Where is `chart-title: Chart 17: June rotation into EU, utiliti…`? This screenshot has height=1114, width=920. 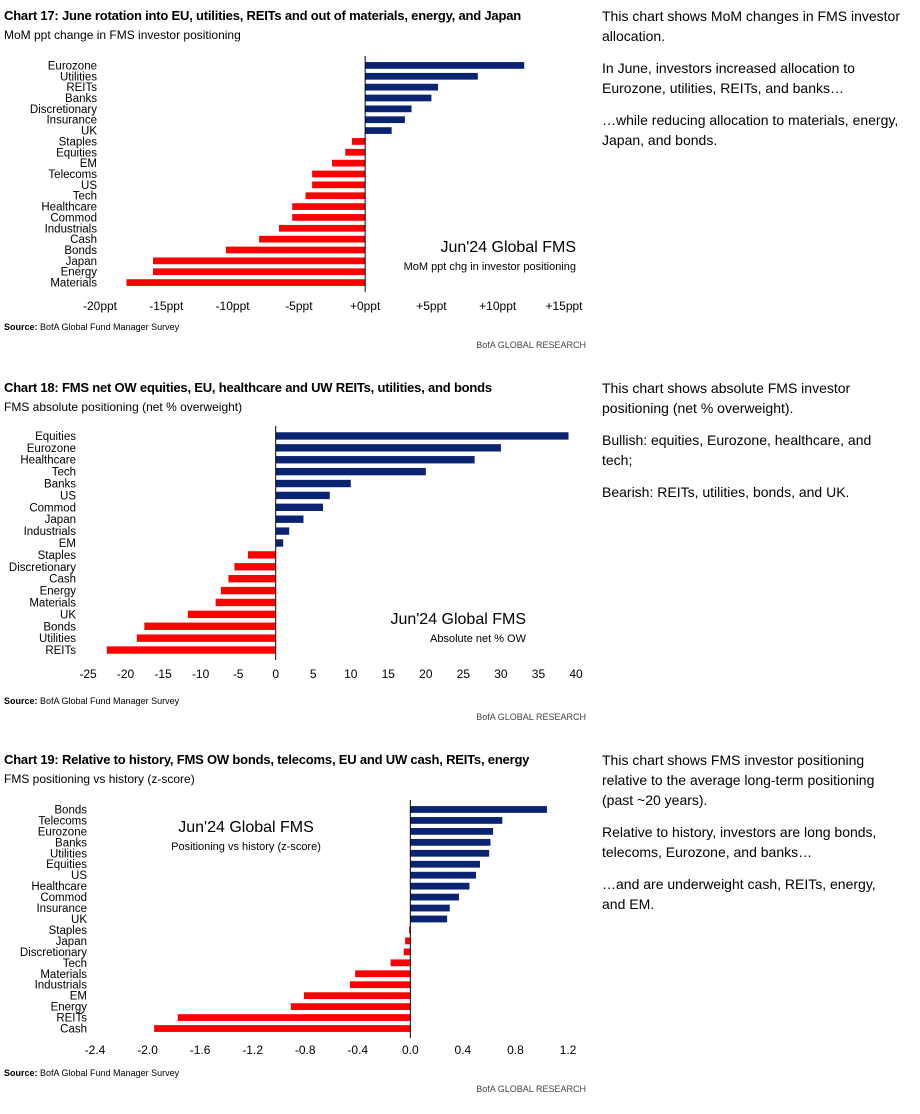 chart-title: Chart 17: June rotation into EU, utiliti… is located at coordinates (262, 15).